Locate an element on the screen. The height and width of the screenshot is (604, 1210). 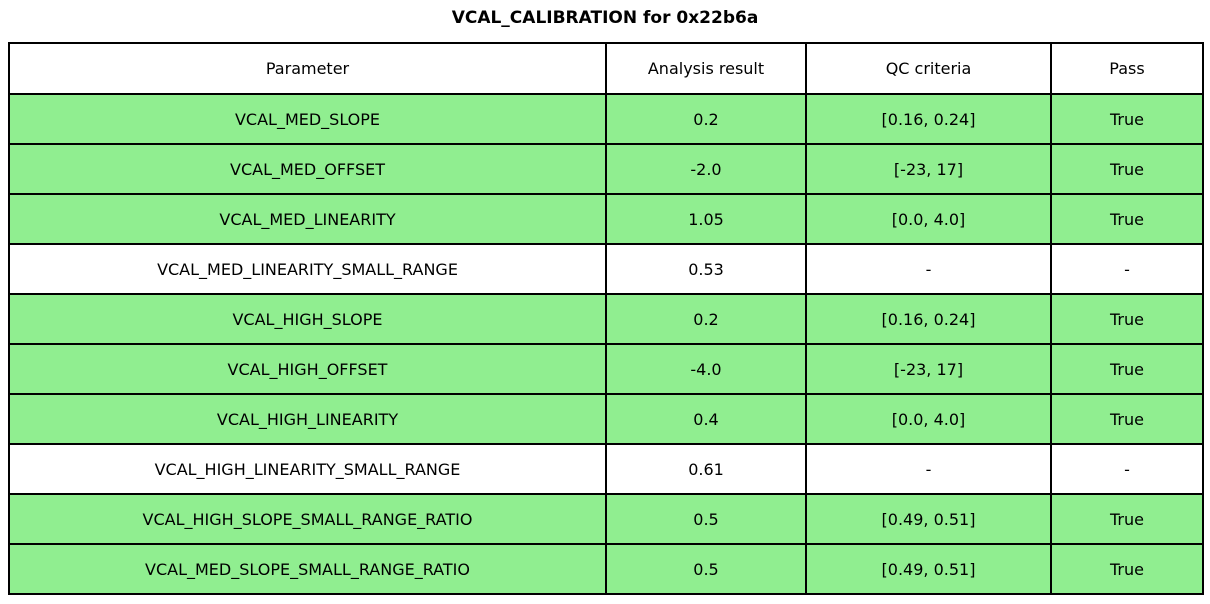
param-cell: VCAL_MED_OFFSET is located at coordinates (307, 169).